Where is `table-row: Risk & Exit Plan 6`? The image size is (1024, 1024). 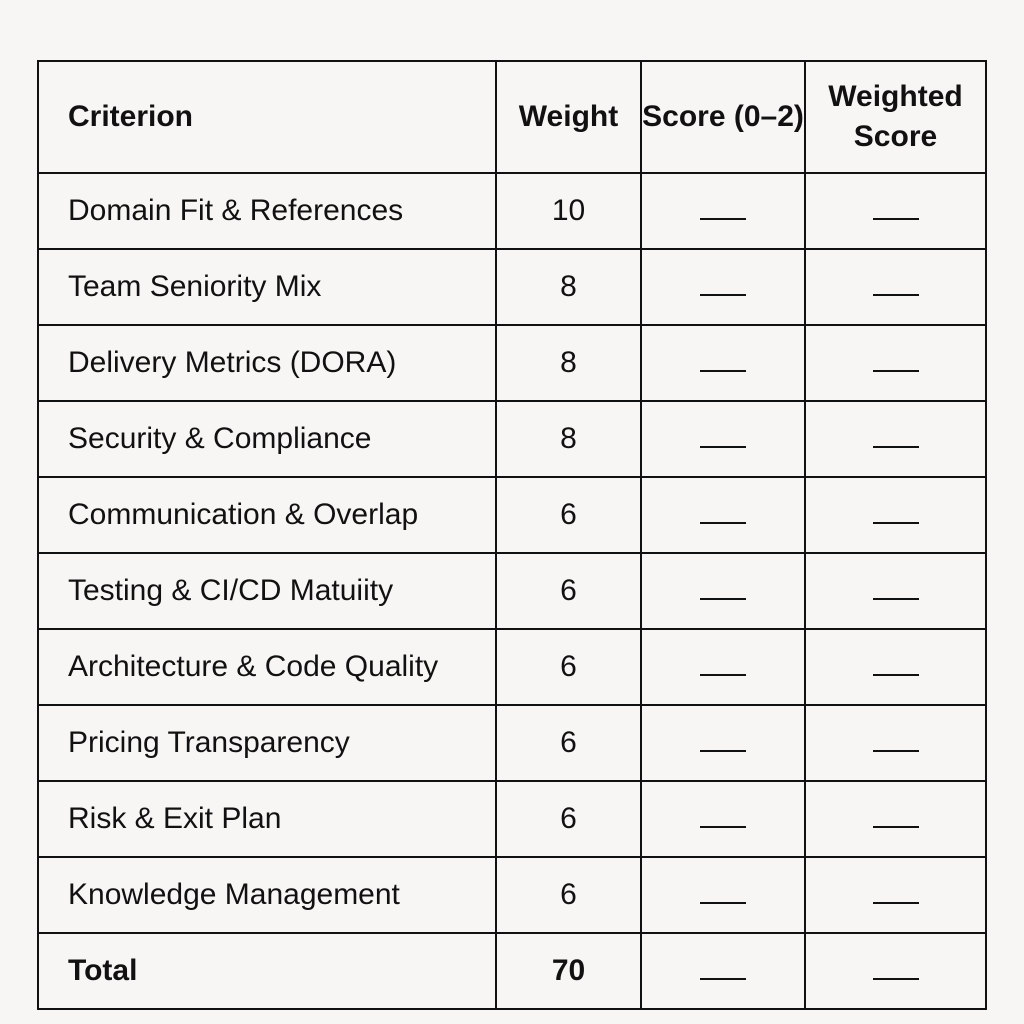 table-row: Risk & Exit Plan 6 is located at coordinates (512, 819).